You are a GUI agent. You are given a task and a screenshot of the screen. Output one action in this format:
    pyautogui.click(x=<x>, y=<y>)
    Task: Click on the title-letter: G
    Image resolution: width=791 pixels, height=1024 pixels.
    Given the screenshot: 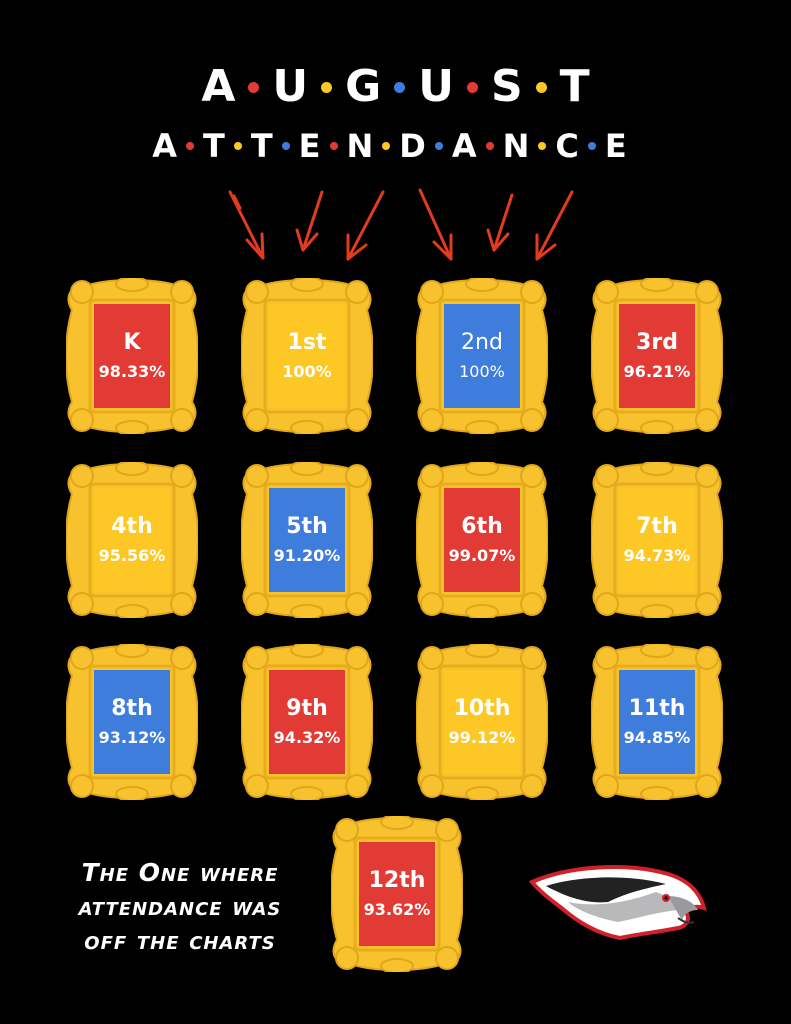 What is the action you would take?
    pyautogui.click(x=363, y=86)
    